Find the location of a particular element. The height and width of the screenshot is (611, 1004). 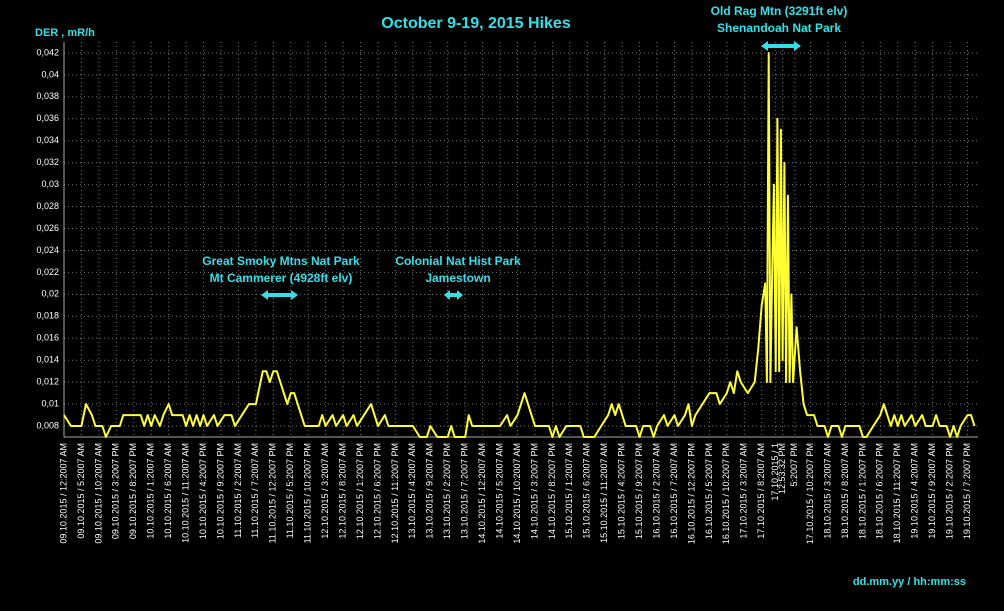

x-tick-label: 17.10.2015 / 3:2007 AM is located at coordinates (744, 491).